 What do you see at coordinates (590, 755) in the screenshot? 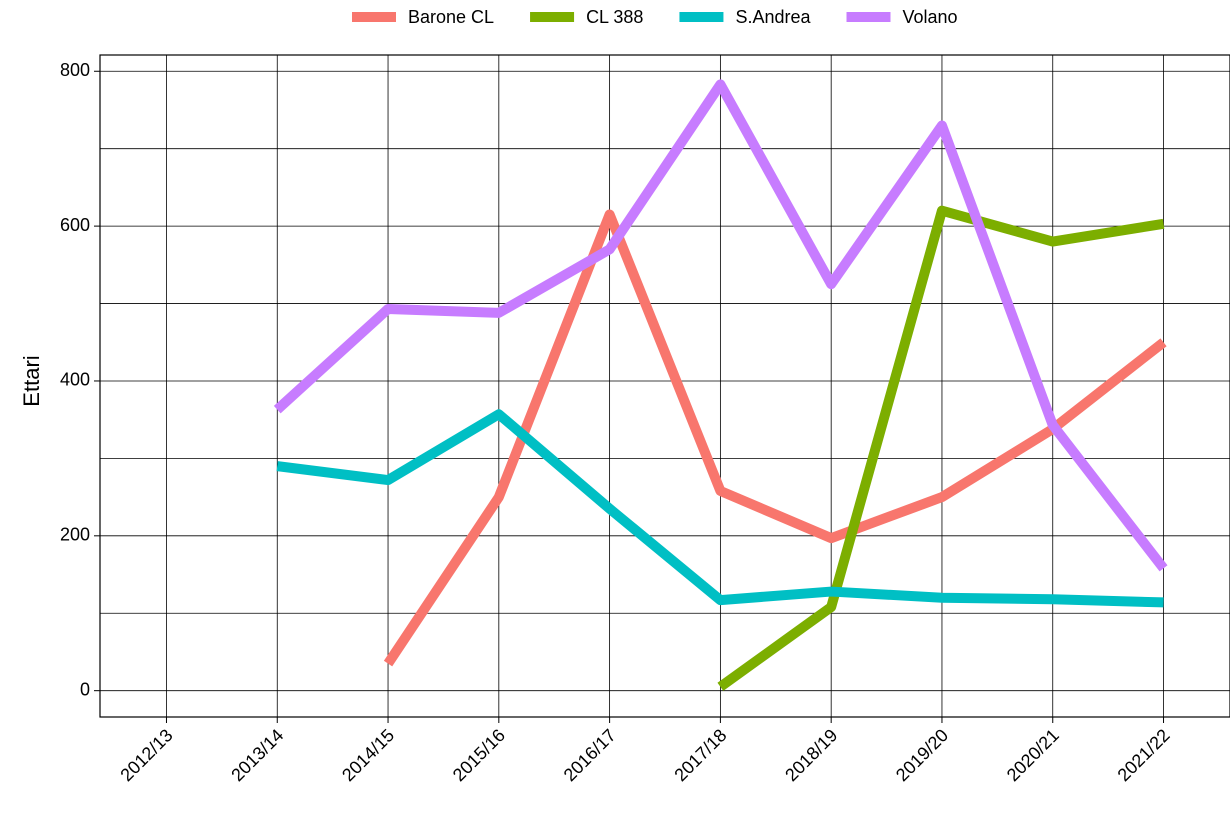
I see `x-tick-label: 2016/17` at bounding box center [590, 755].